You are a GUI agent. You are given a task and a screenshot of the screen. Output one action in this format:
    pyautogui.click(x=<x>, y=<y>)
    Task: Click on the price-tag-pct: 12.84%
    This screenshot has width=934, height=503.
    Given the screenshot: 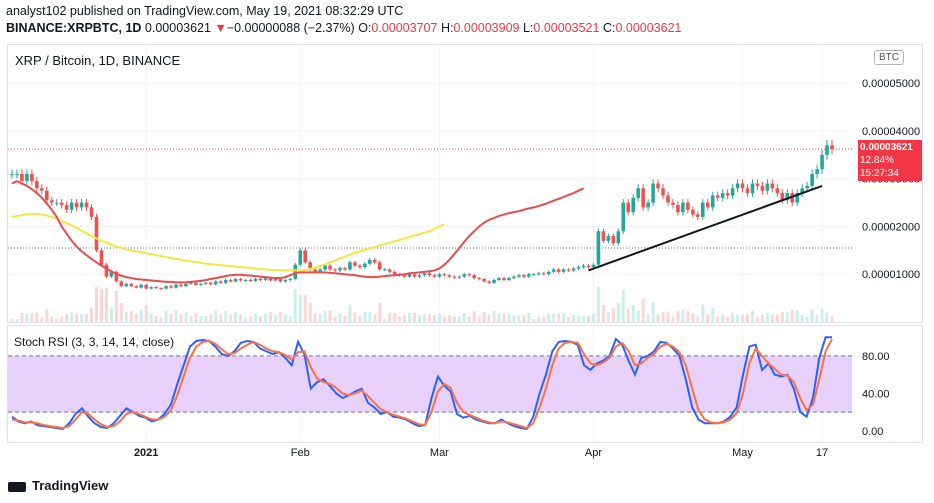 What is the action you would take?
    pyautogui.click(x=877, y=160)
    